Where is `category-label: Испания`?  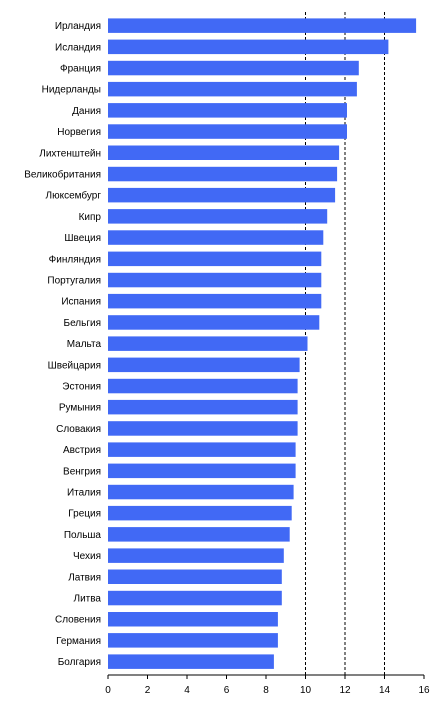 category-label: Испания is located at coordinates (81, 302).